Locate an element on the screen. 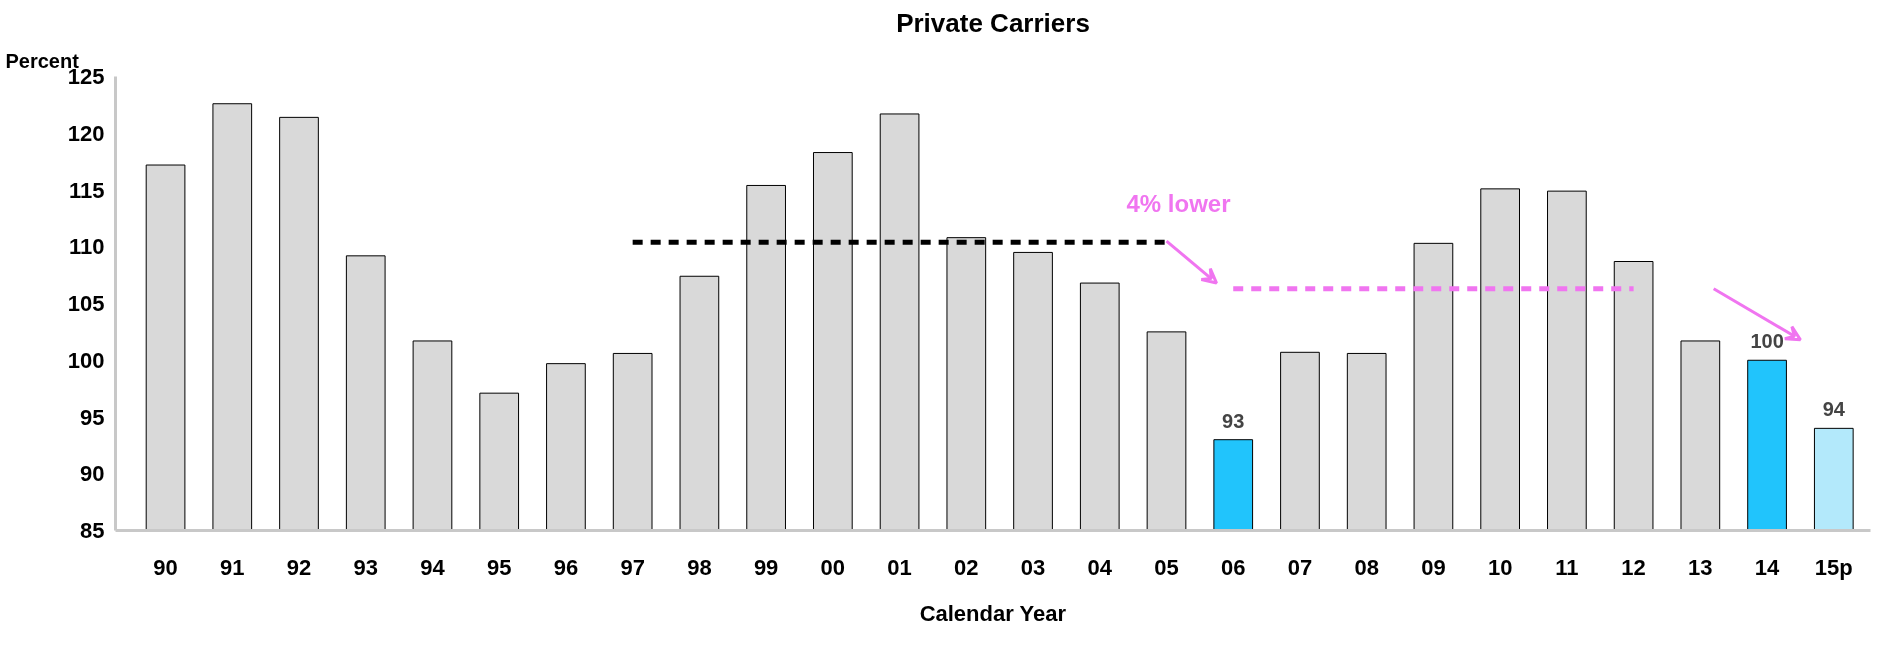 This screenshot has width=1887, height=649. x-tick-label: 99 is located at coordinates (766, 567).